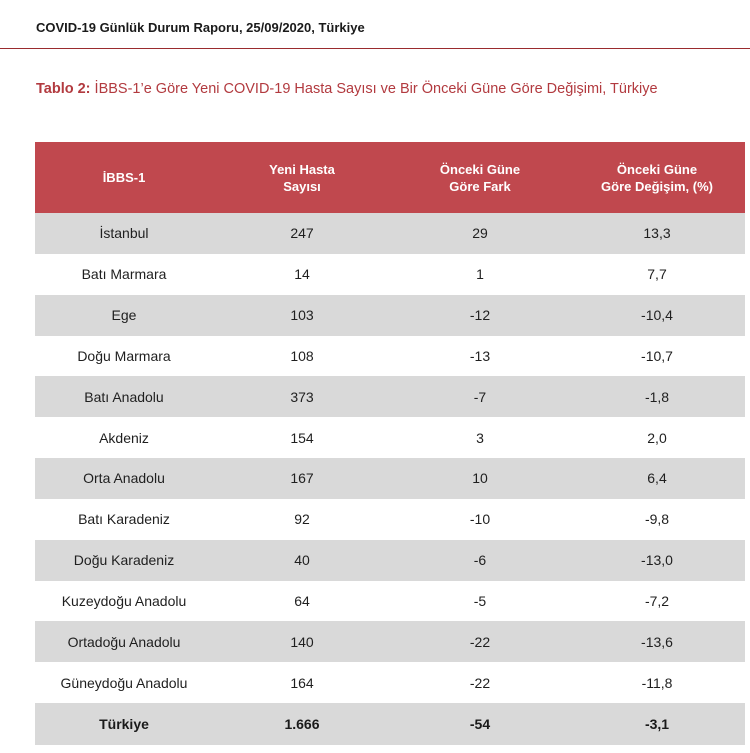  What do you see at coordinates (302, 397) in the screenshot?
I see `cell-new-cases: 373` at bounding box center [302, 397].